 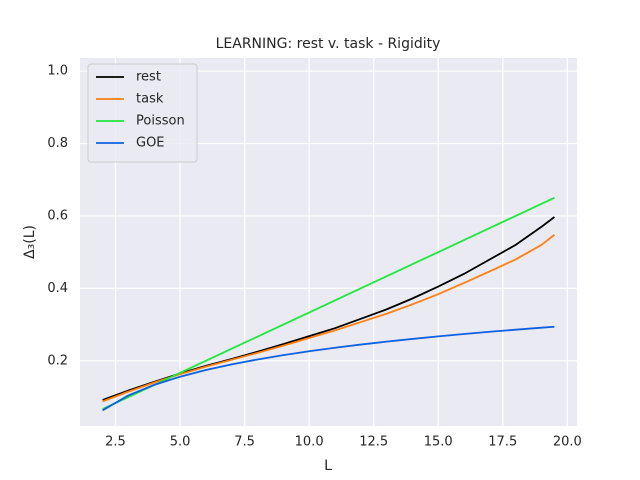 I want to click on legend: rest task Poisson GOE, so click(x=142, y=113).